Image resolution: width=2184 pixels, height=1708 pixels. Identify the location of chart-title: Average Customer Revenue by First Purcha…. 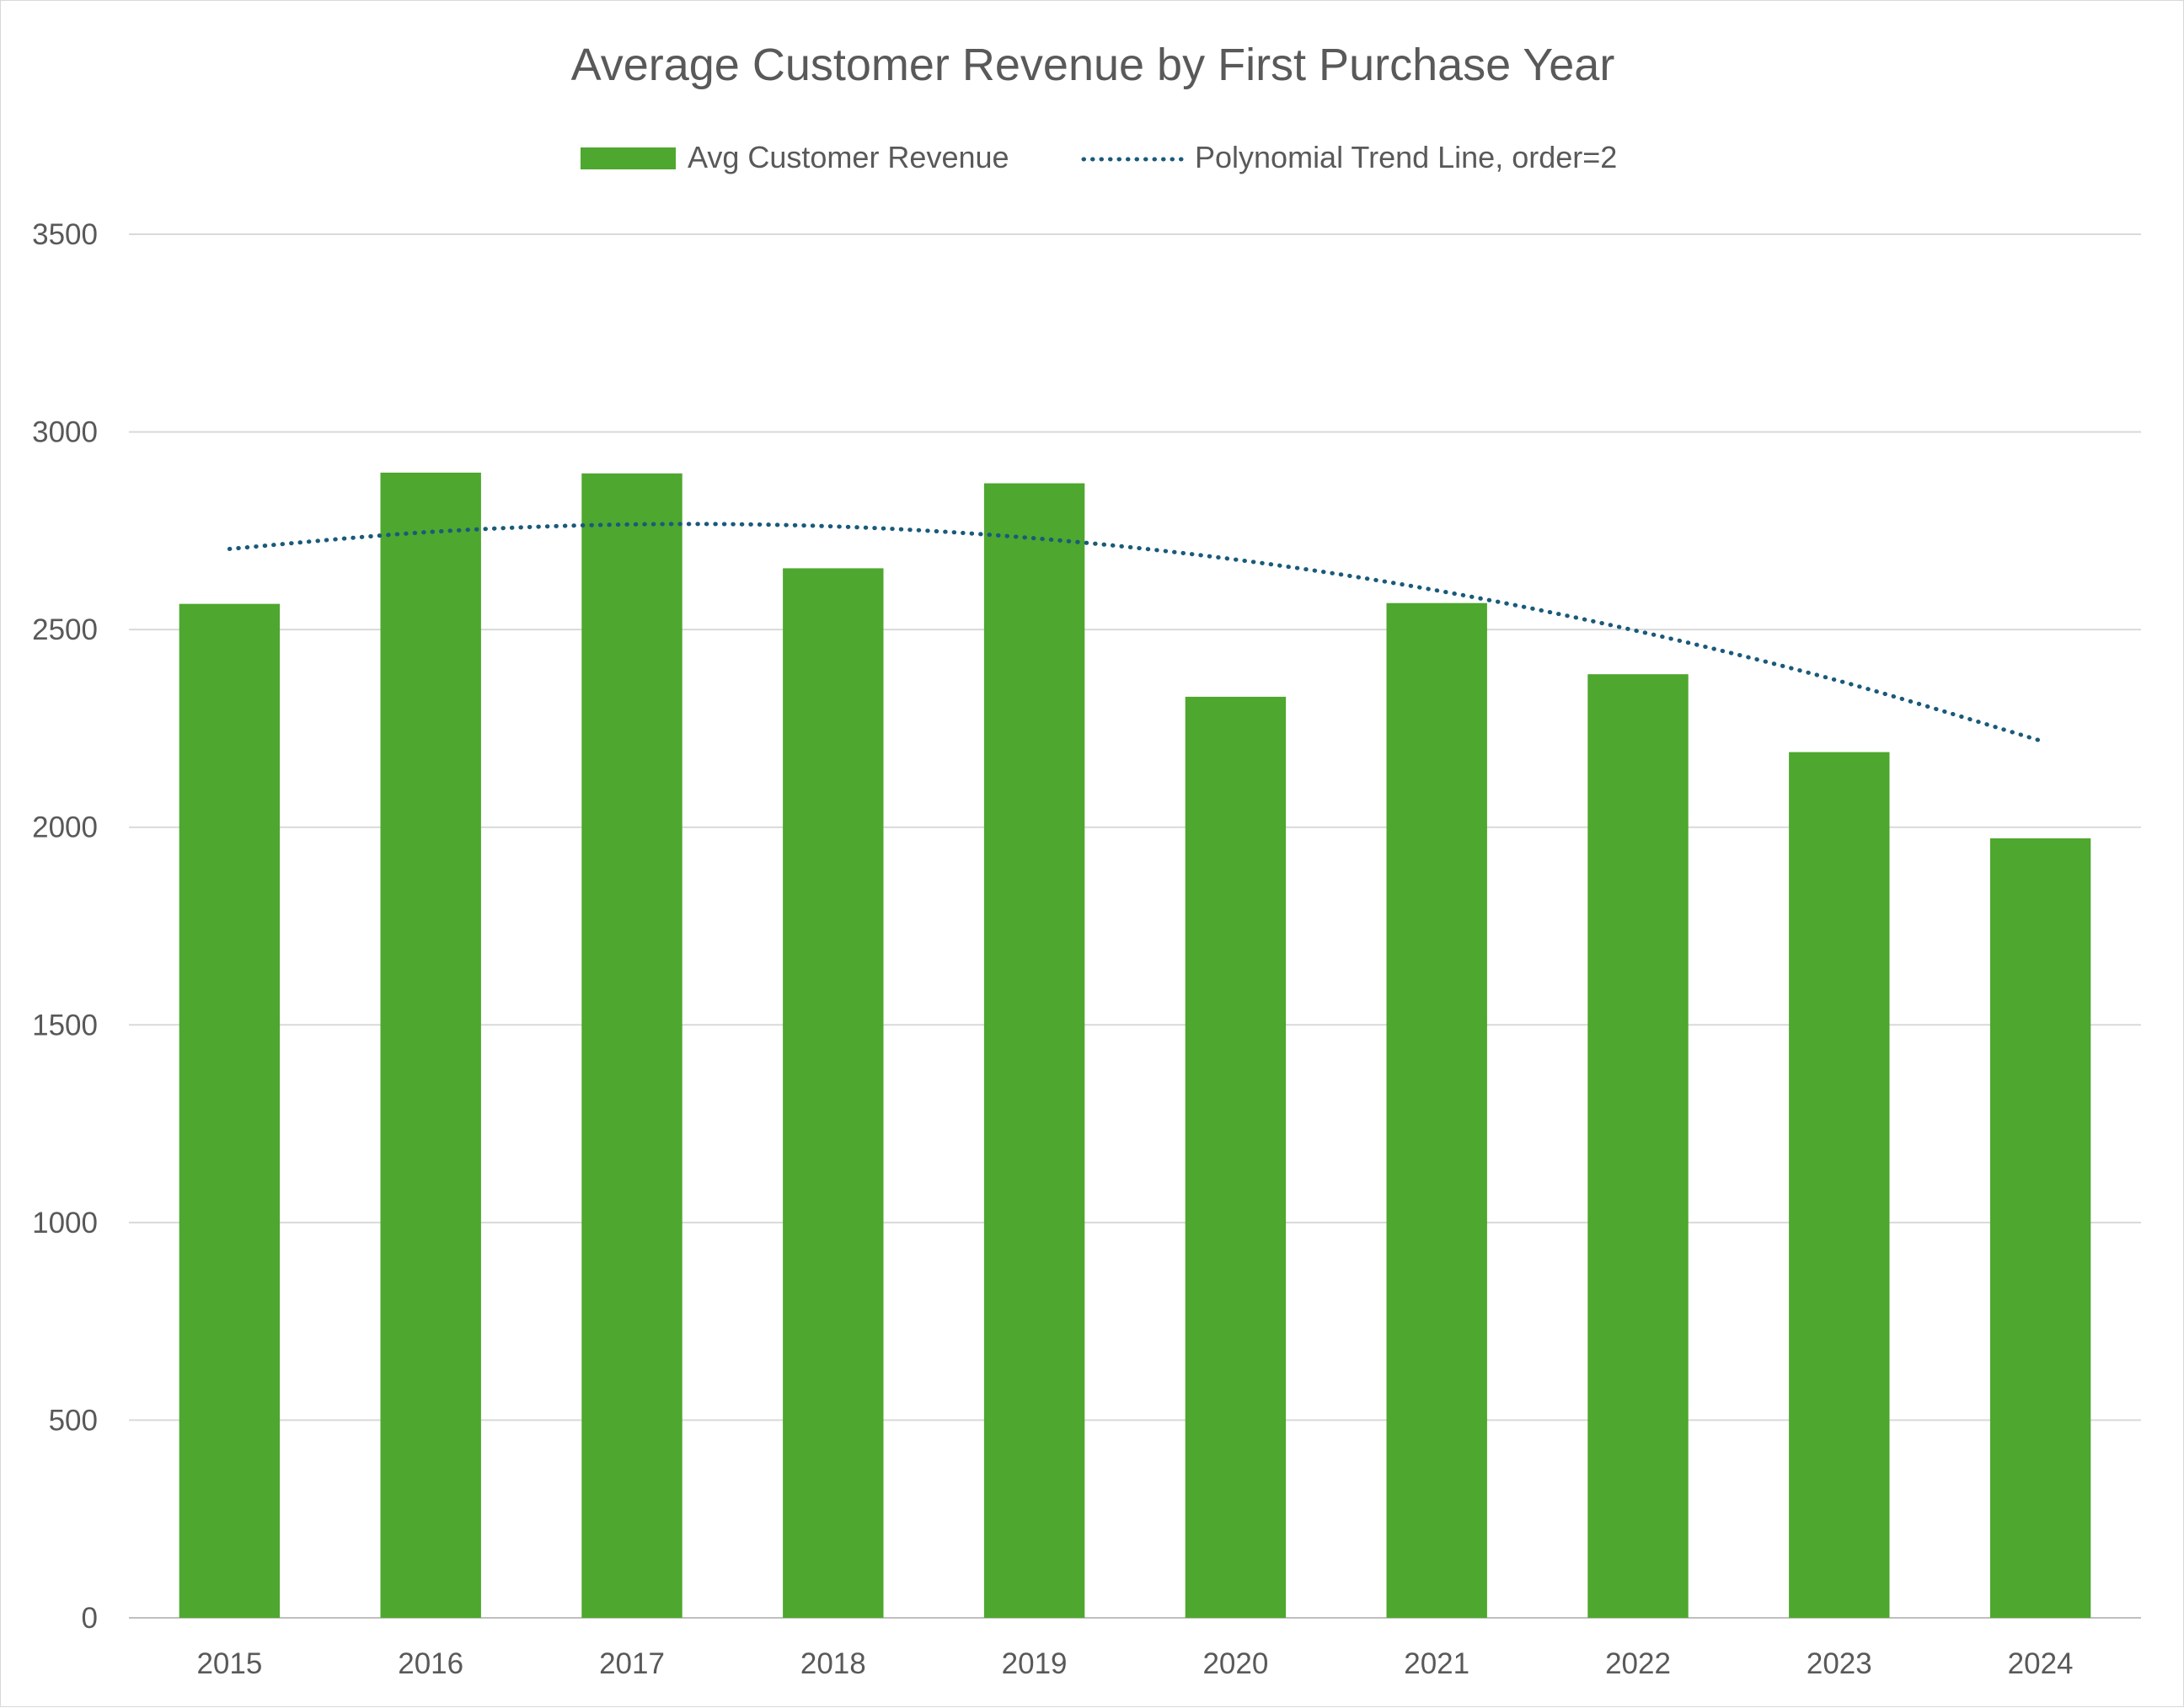
(1093, 65).